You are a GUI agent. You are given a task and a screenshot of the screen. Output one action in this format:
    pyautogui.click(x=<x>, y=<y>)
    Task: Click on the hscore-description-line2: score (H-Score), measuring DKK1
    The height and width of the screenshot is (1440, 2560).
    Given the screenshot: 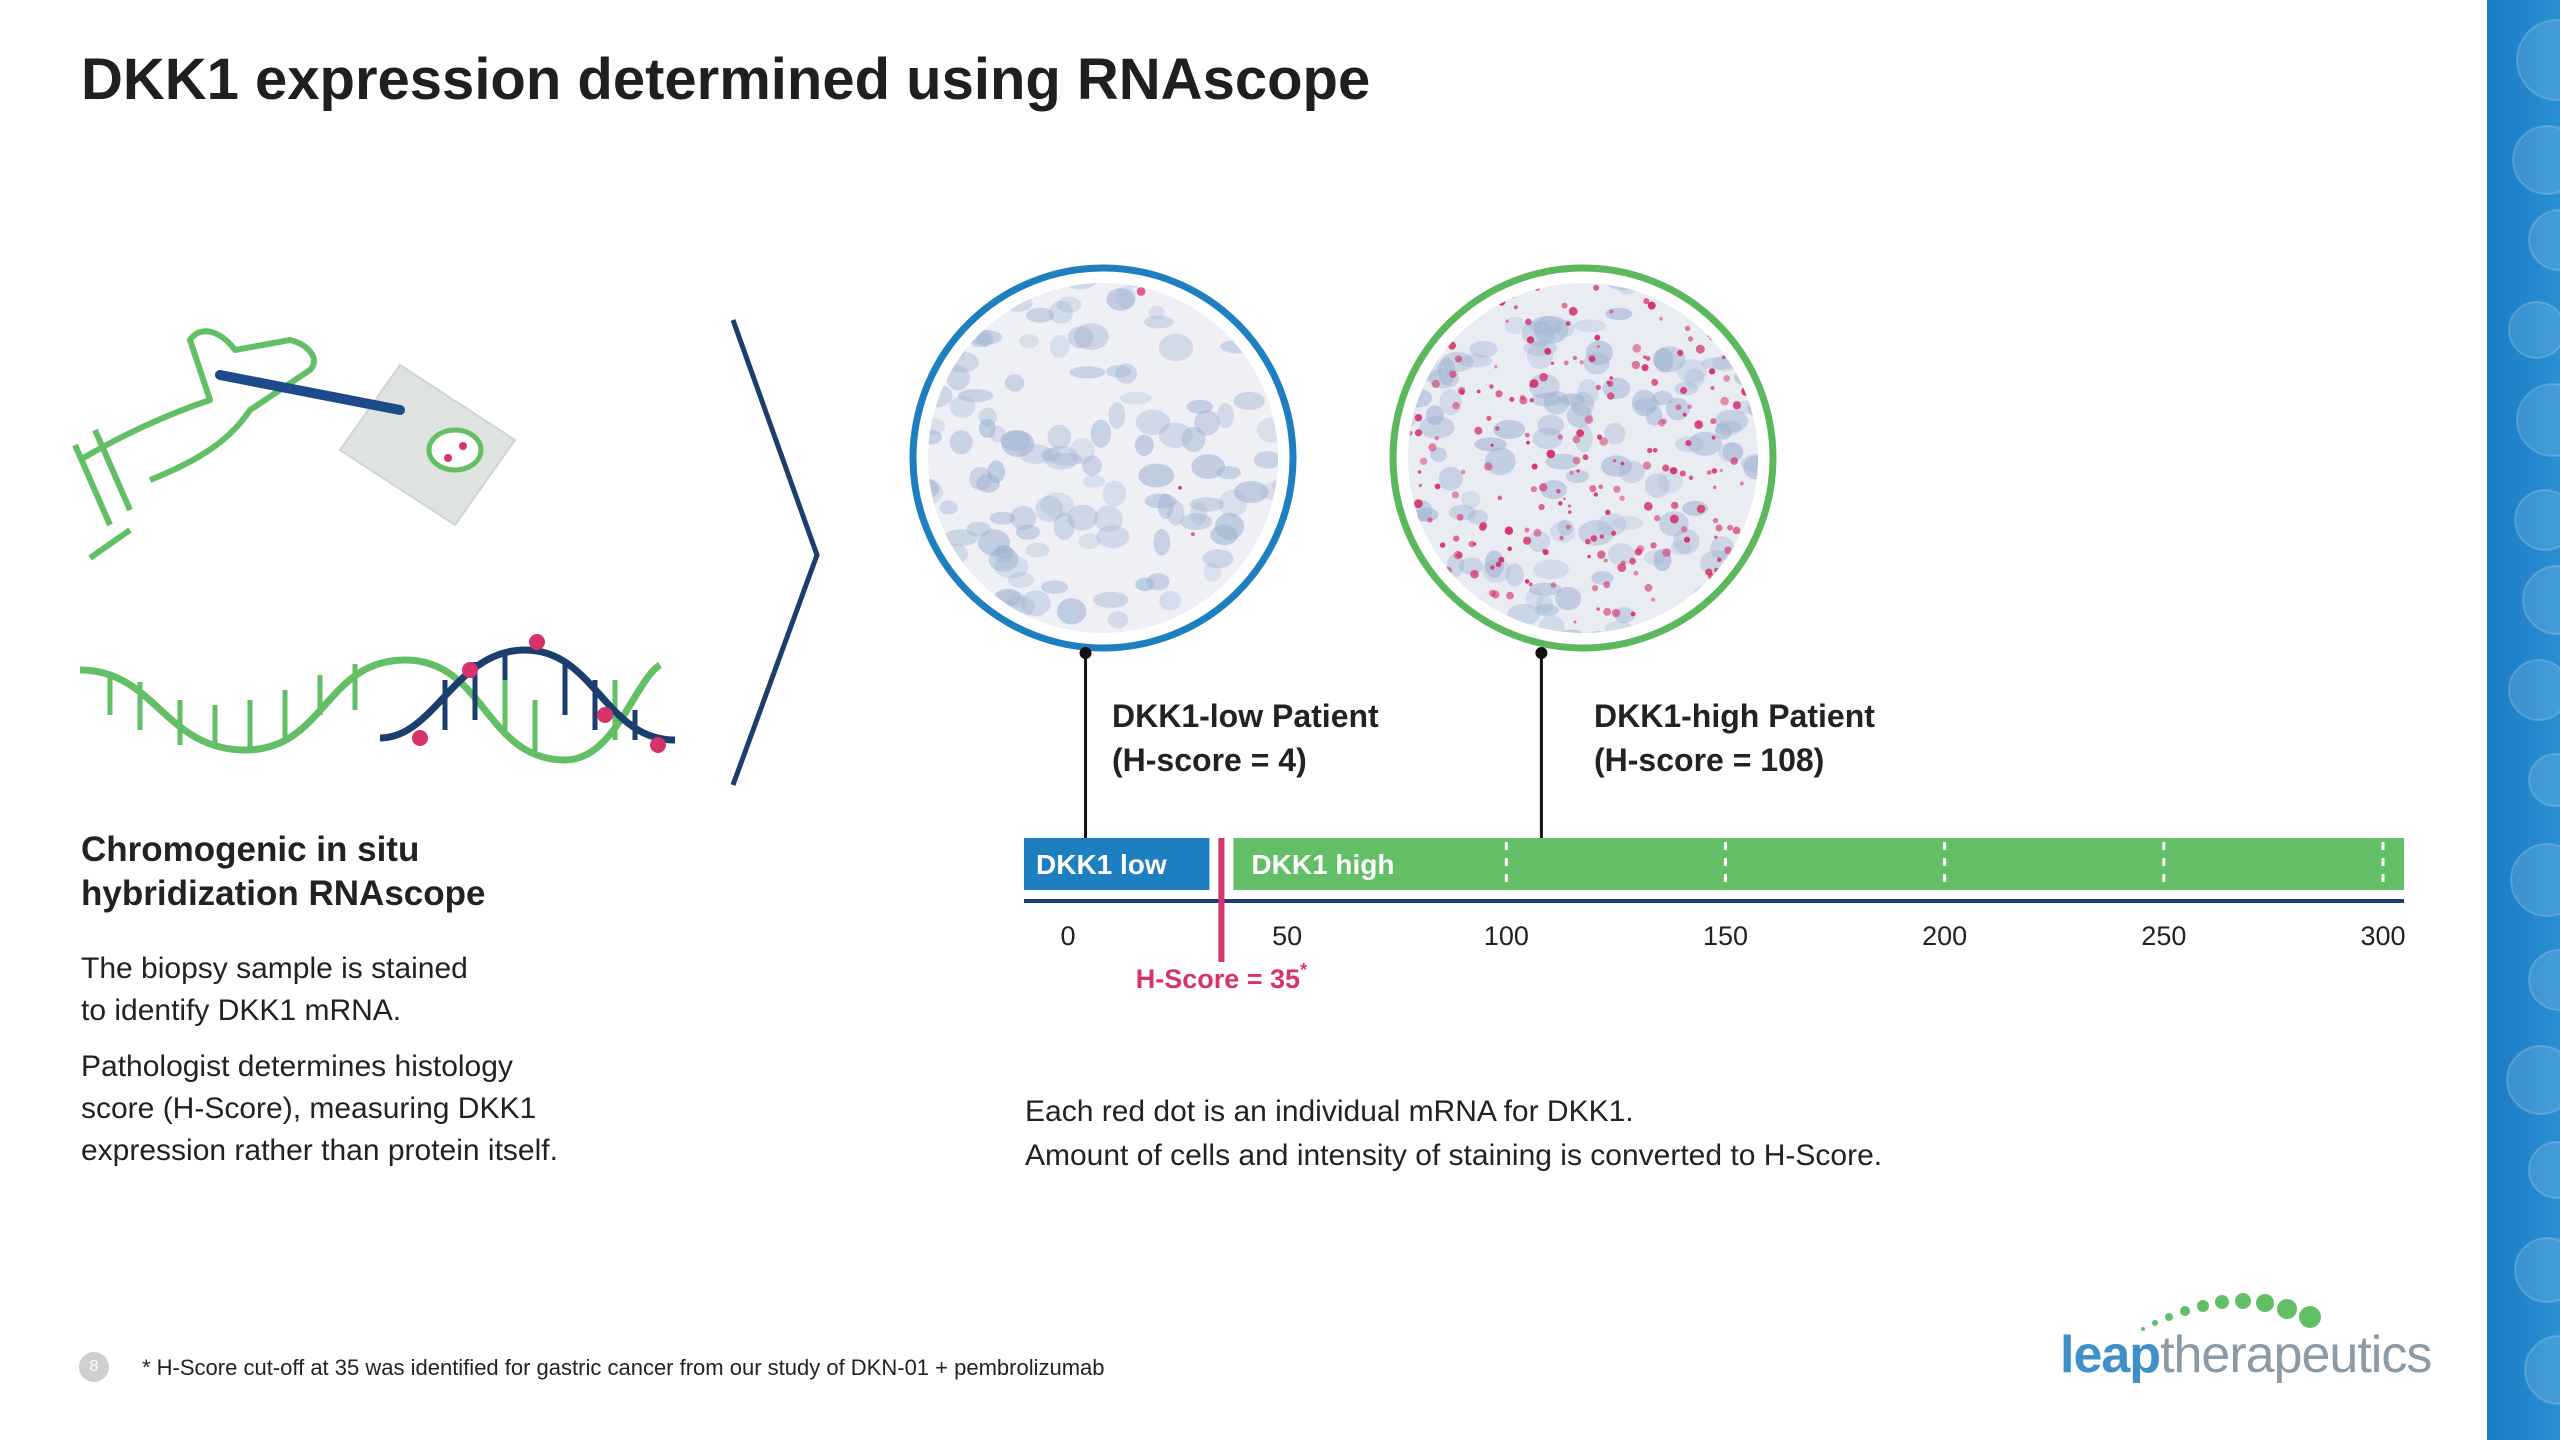 What is the action you would take?
    pyautogui.click(x=309, y=1108)
    